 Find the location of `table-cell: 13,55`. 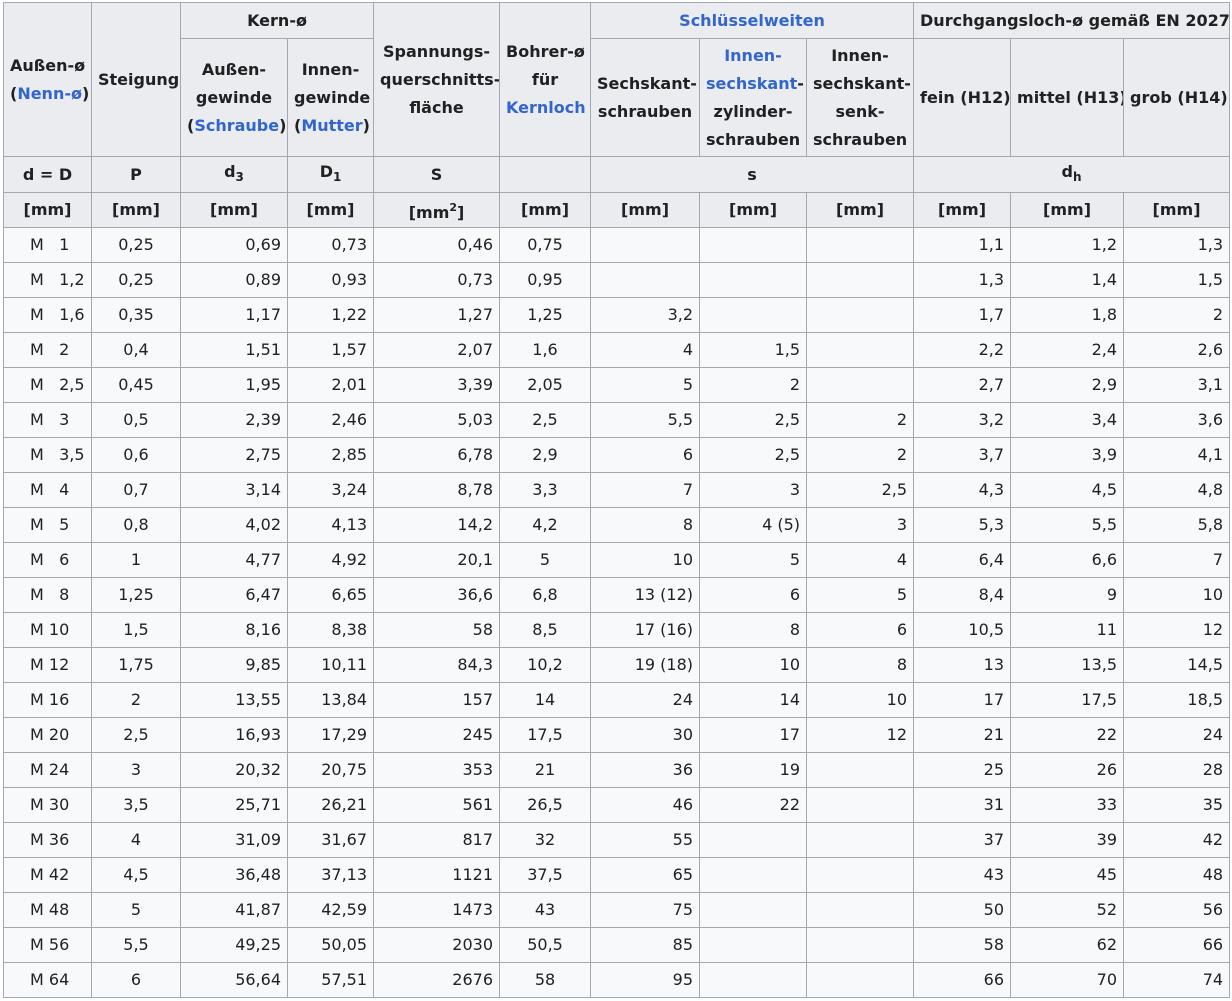

table-cell: 13,55 is located at coordinates (234, 700).